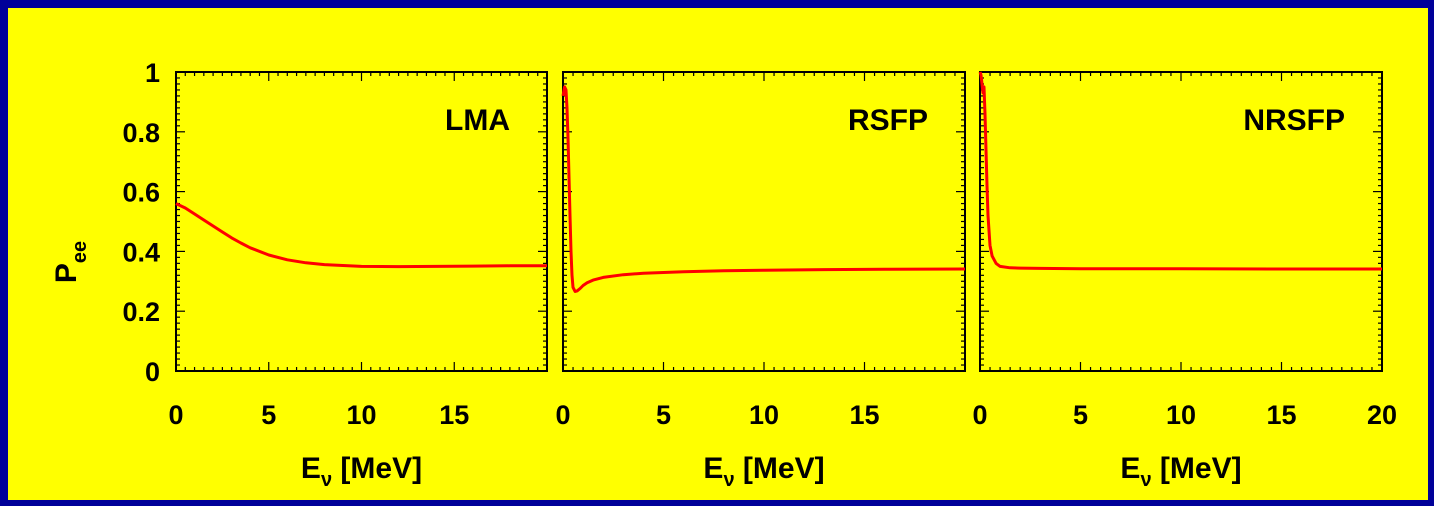  Describe the element at coordinates (888, 120) in the screenshot. I see `panel-label: RSFP` at that location.